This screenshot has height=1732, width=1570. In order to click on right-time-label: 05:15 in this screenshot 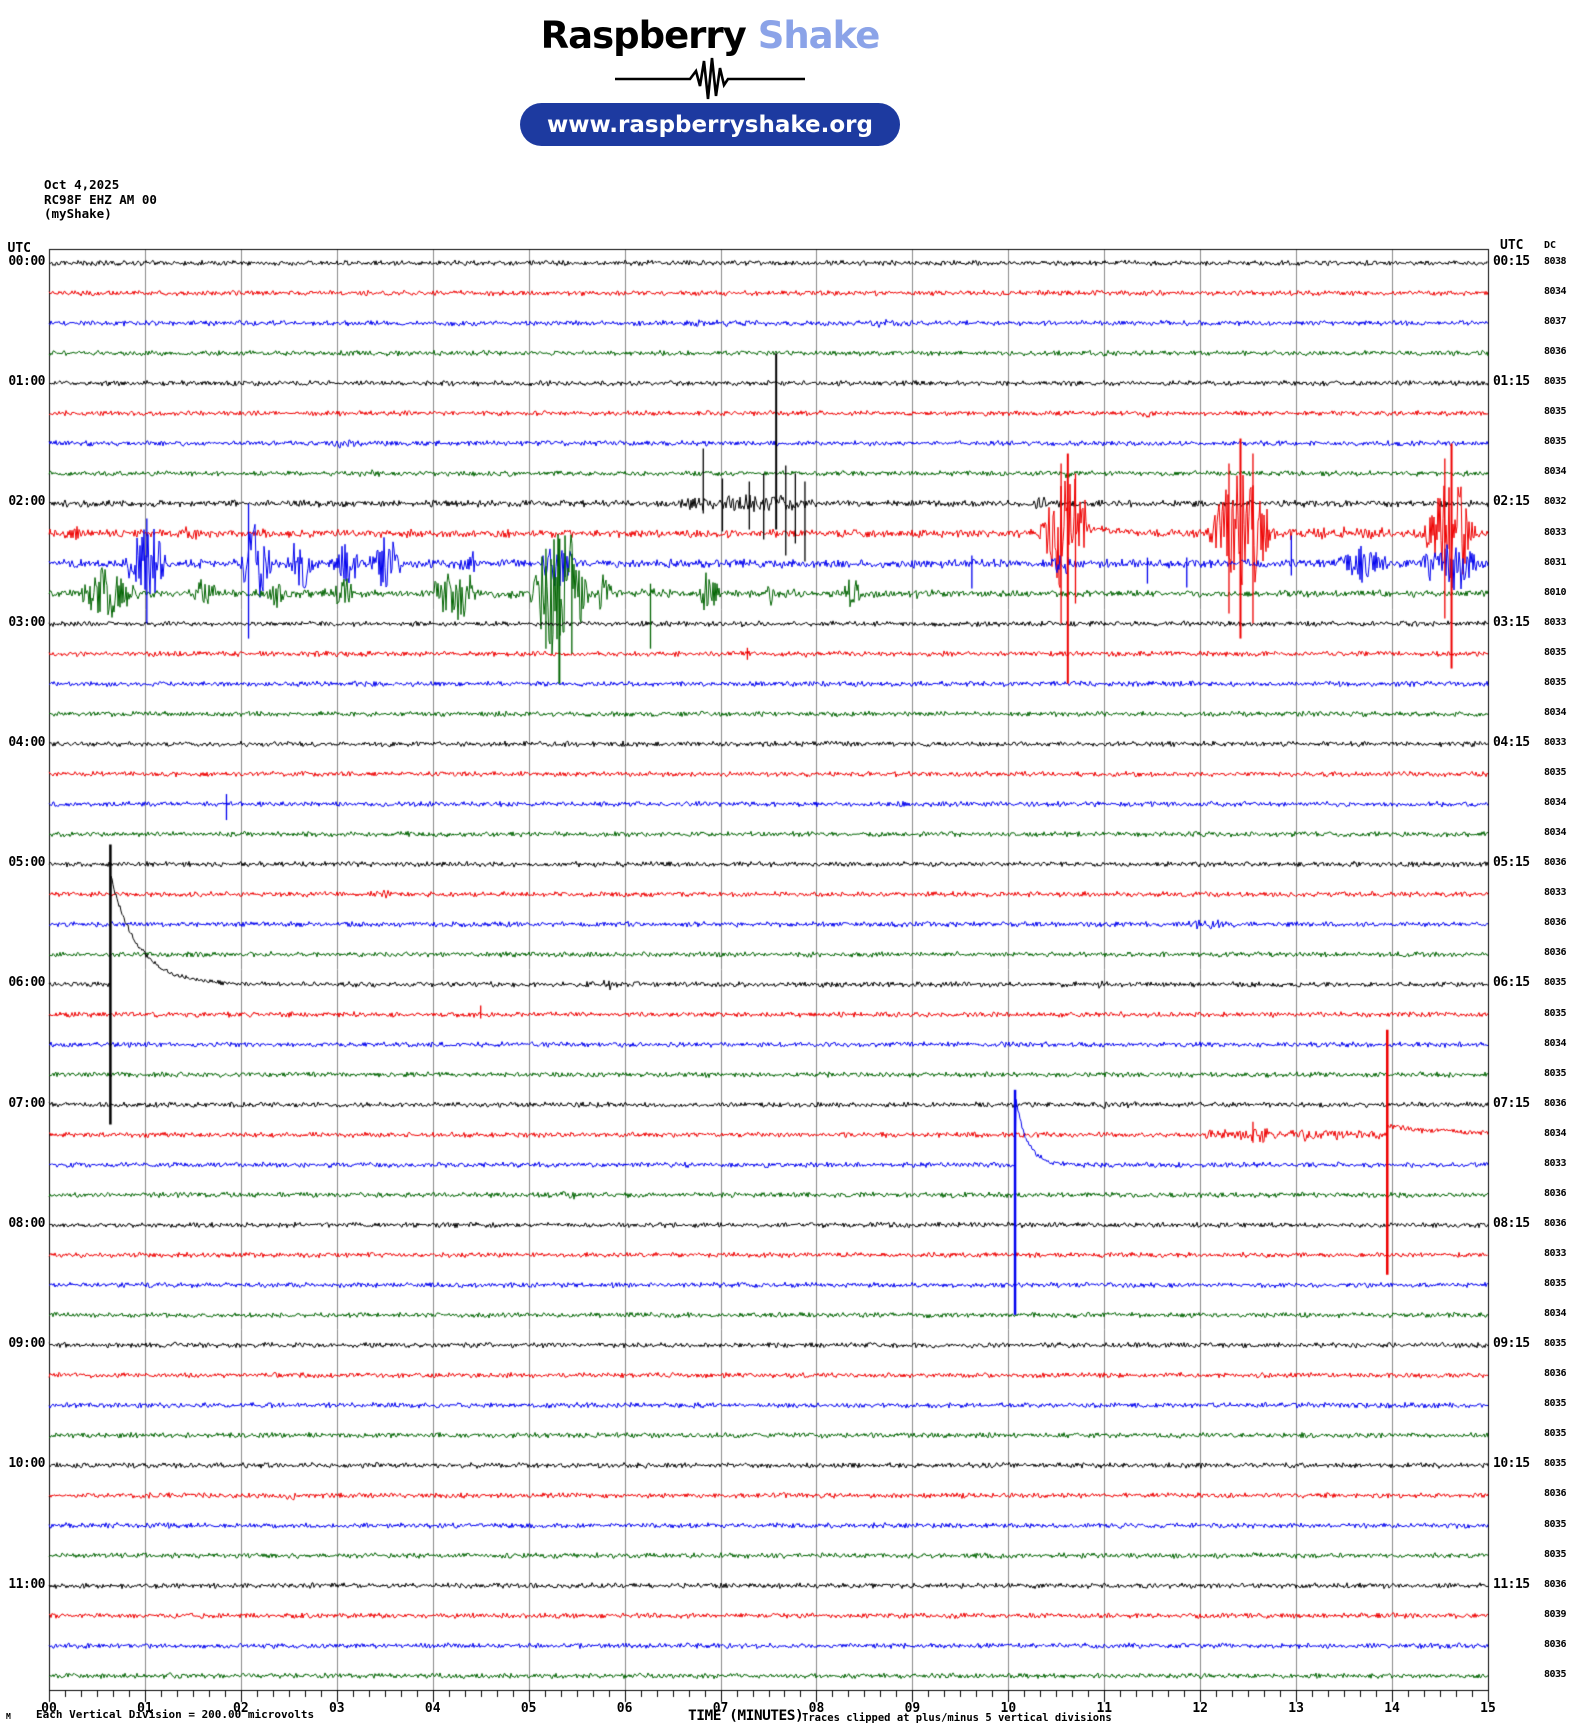, I will do `click(1511, 863)`.